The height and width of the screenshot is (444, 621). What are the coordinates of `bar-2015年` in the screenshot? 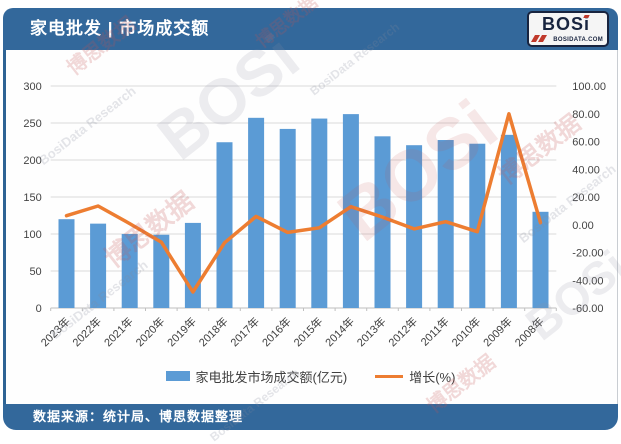 It's located at (319, 213).